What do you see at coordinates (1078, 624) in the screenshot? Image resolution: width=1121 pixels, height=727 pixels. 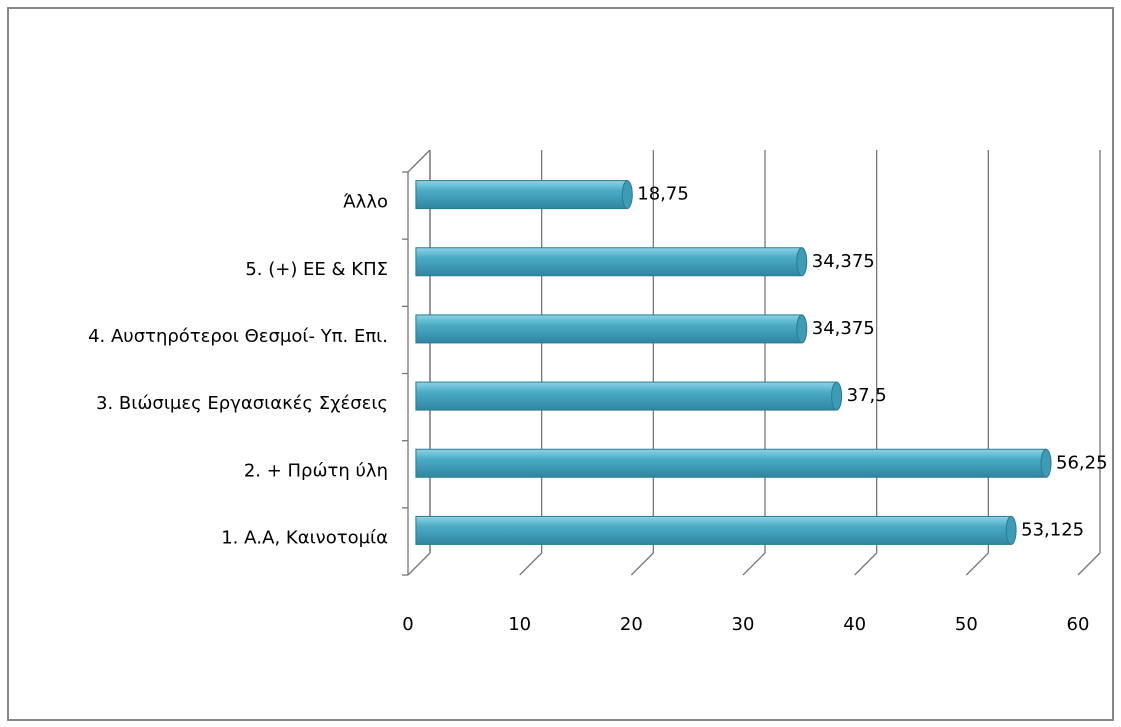 I see `x-tick-label: 60` at bounding box center [1078, 624].